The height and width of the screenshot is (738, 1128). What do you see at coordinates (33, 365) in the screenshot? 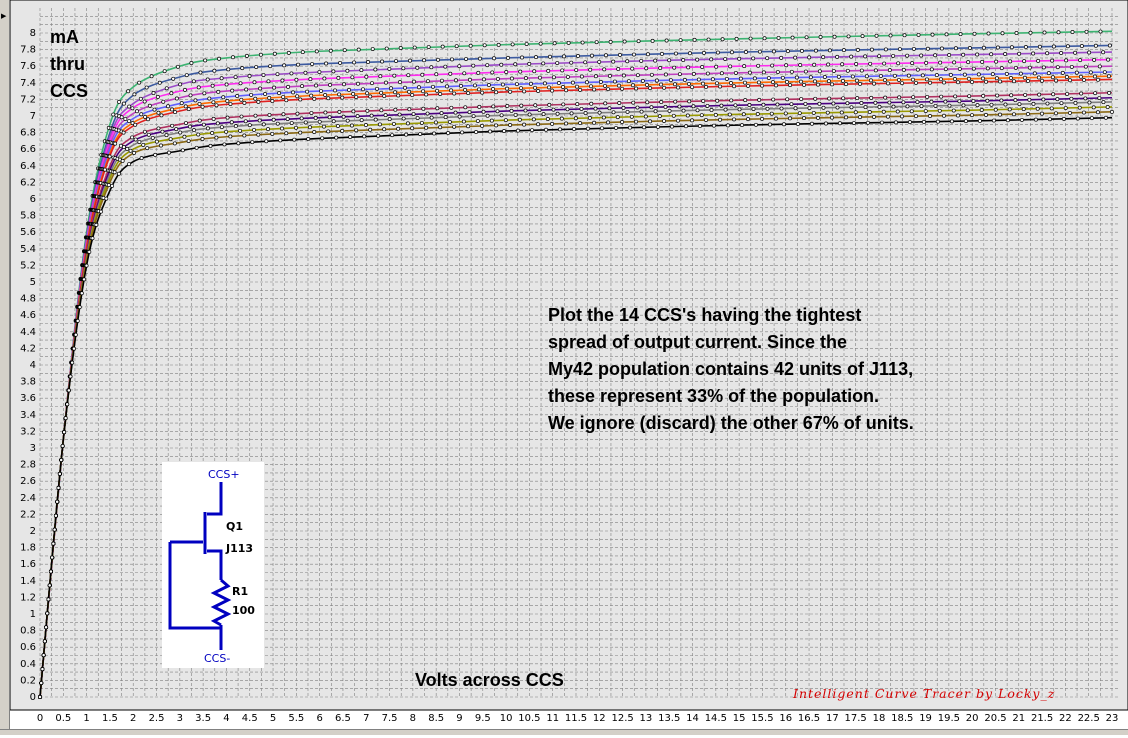
I see `y-tick-label: 4` at bounding box center [33, 365].